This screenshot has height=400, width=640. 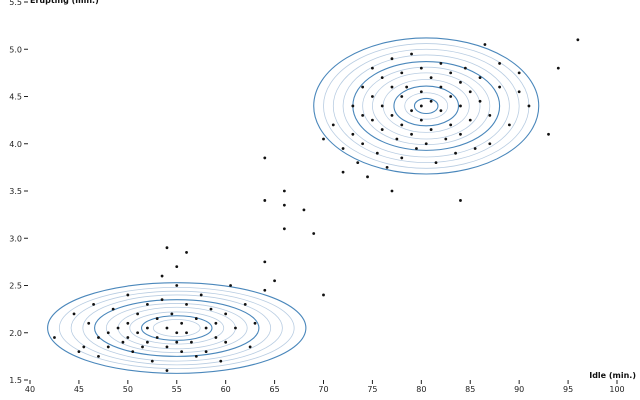 I want to click on x-axis-title: Idle (min.), so click(x=612, y=375).